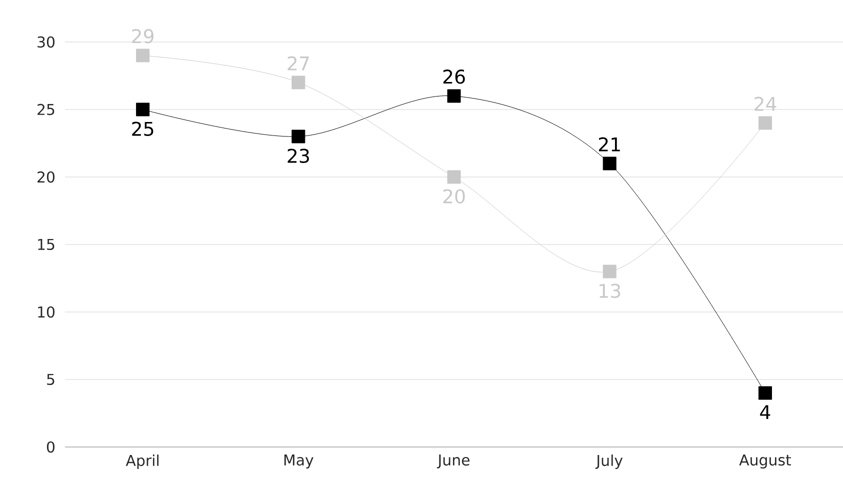 This screenshot has height=483, width=843. What do you see at coordinates (143, 129) in the screenshot?
I see `data-label: 25` at bounding box center [143, 129].